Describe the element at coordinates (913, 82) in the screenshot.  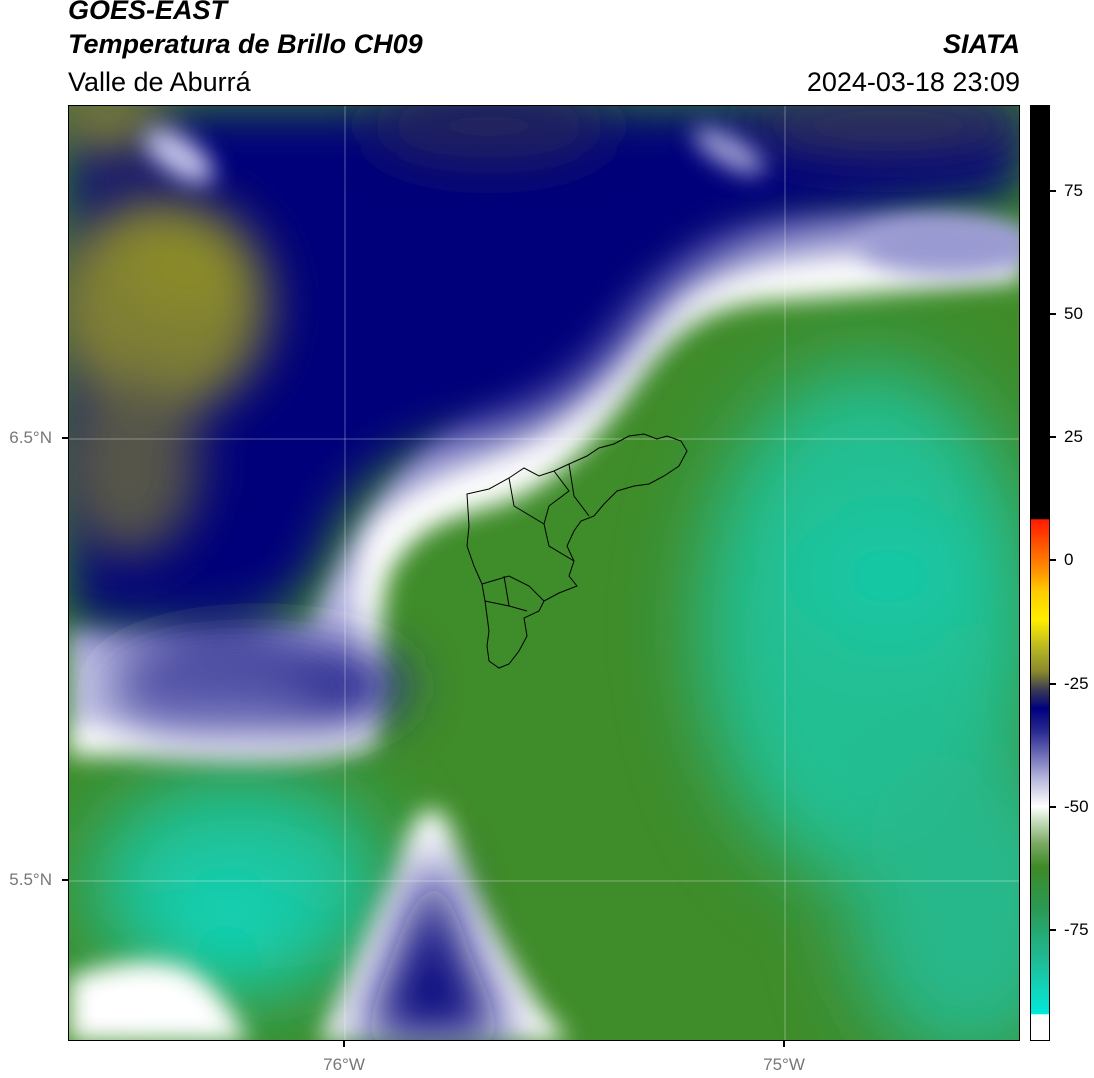
I see `datetime-label: 2024-03-18 23:09` at that location.